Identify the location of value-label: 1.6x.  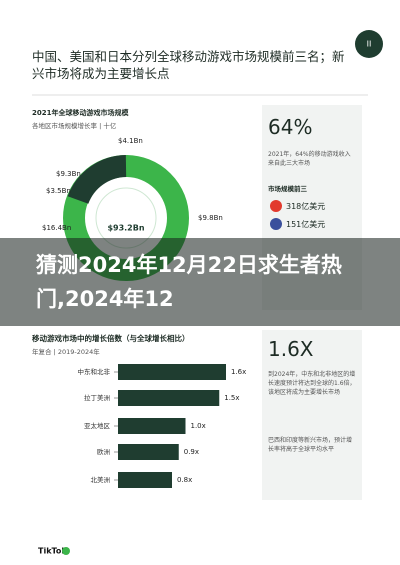
(238, 372).